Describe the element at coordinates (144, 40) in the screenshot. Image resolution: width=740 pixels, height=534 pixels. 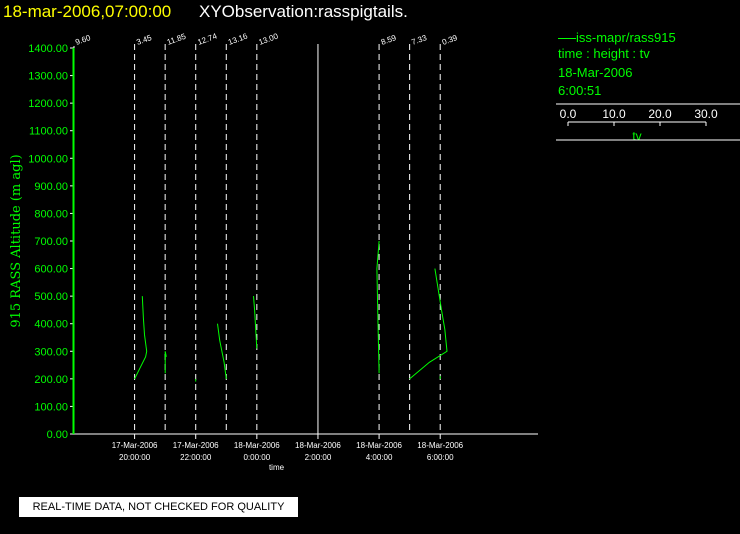
I see `profile-top-label: 3.45` at that location.